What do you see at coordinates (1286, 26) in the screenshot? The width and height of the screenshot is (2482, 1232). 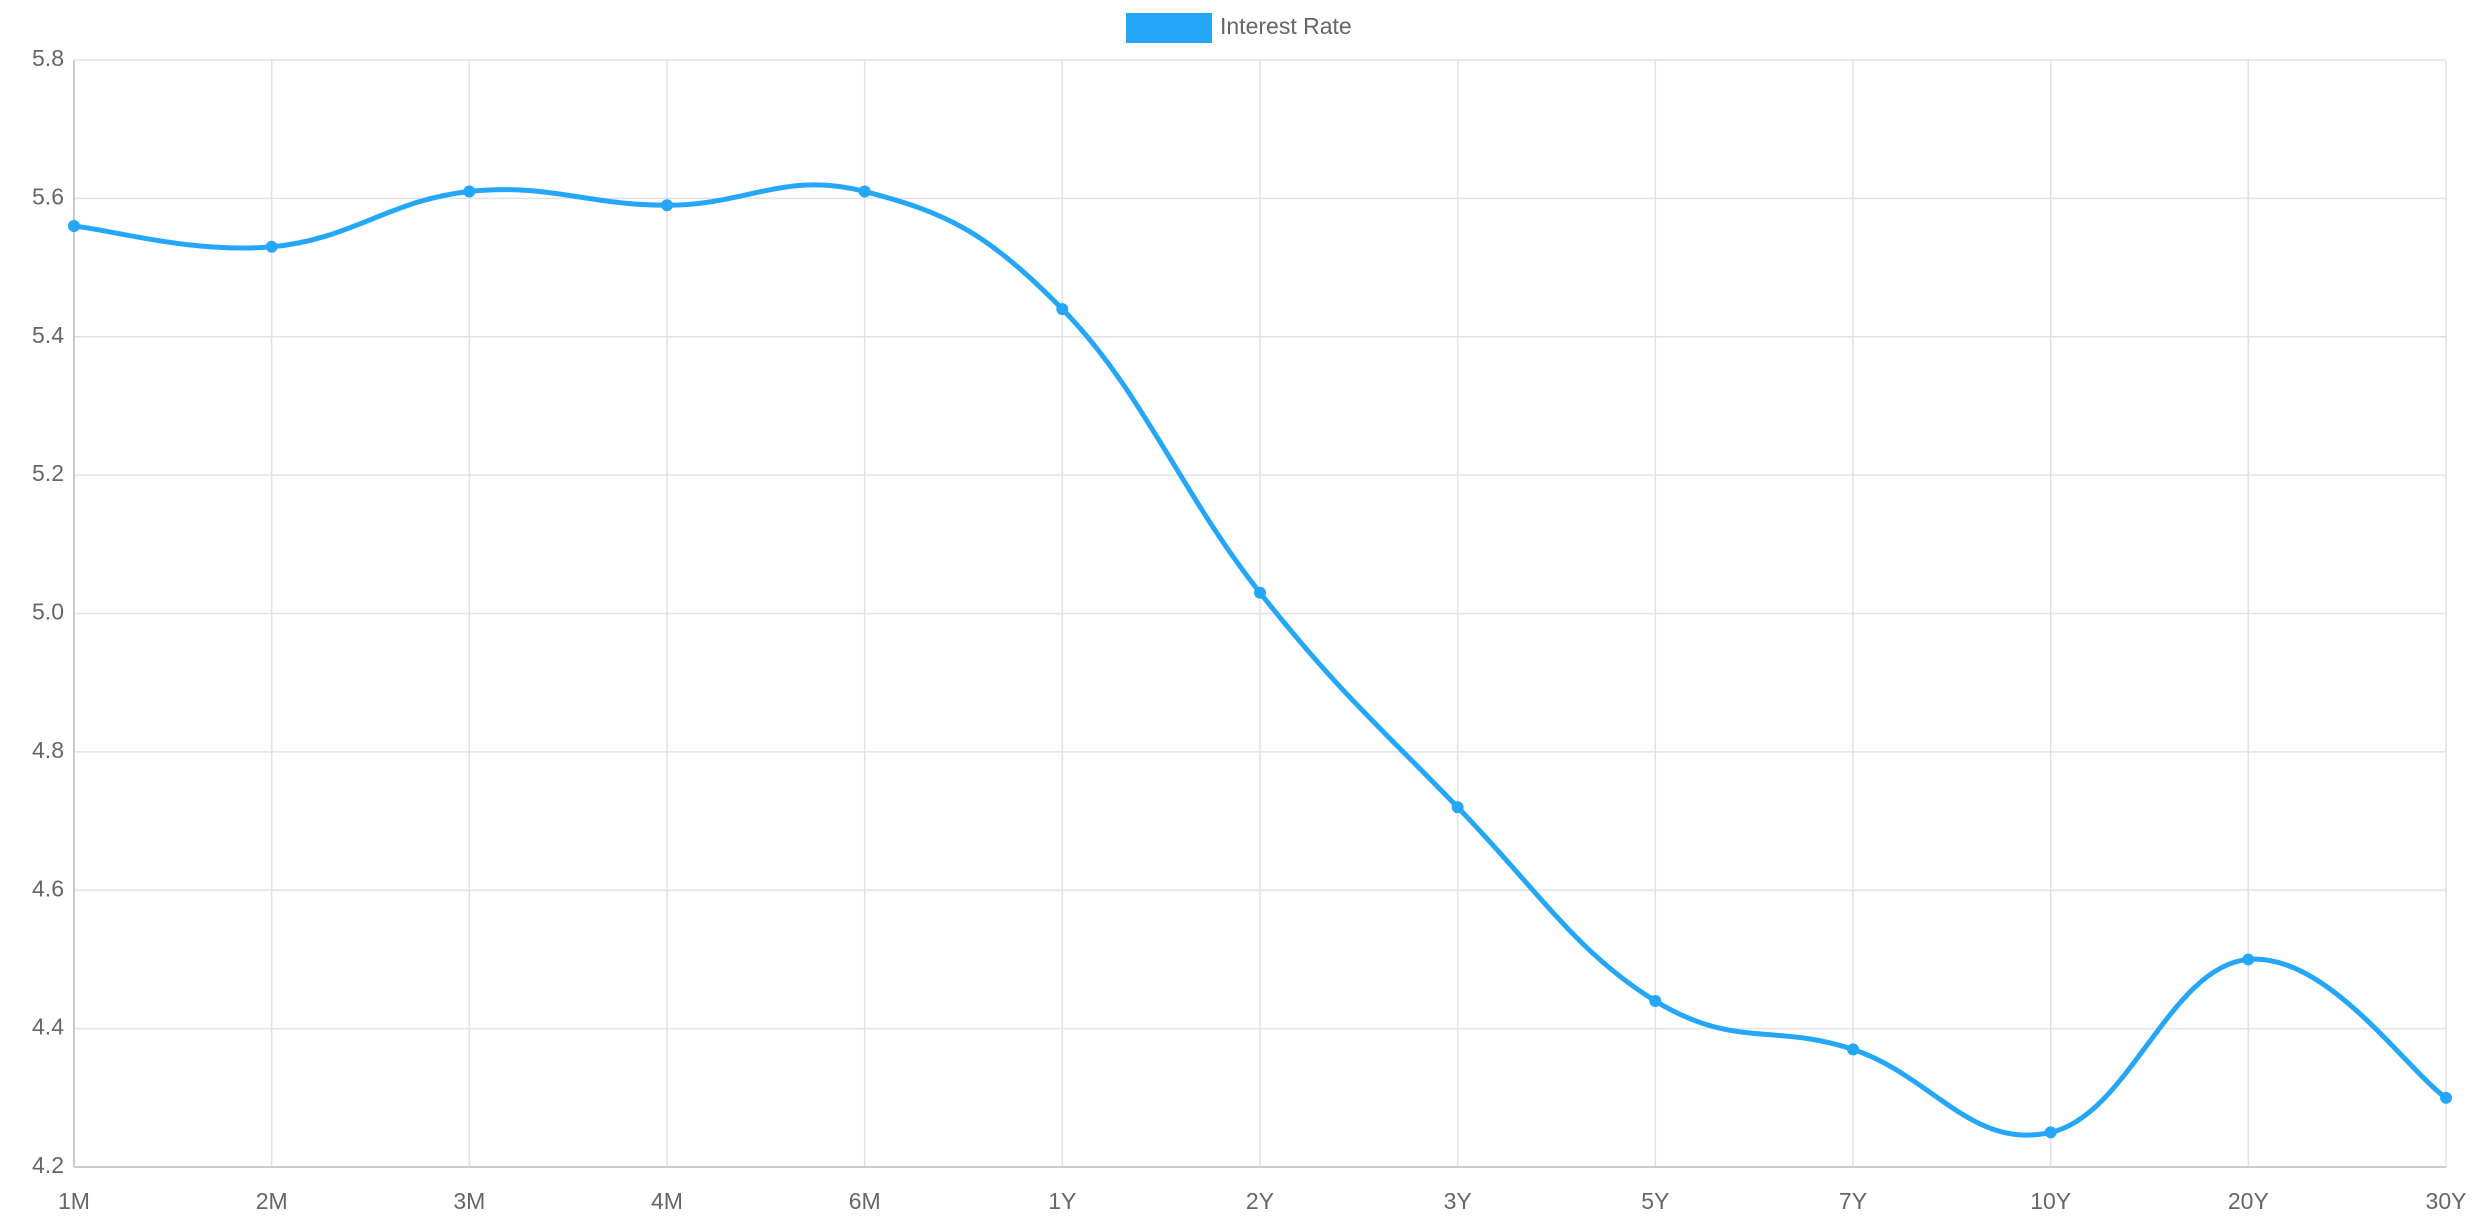 I see `legend-label: Interest Rate` at bounding box center [1286, 26].